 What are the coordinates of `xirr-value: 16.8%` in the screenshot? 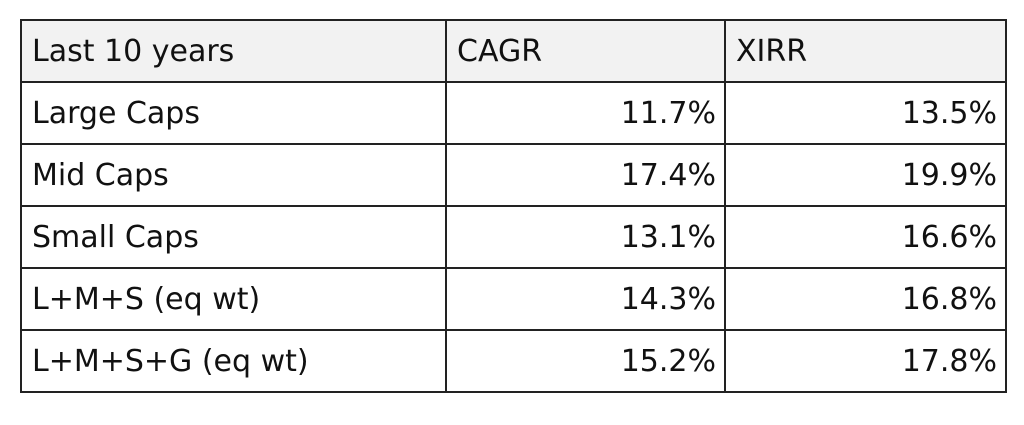 It's located at (865, 299).